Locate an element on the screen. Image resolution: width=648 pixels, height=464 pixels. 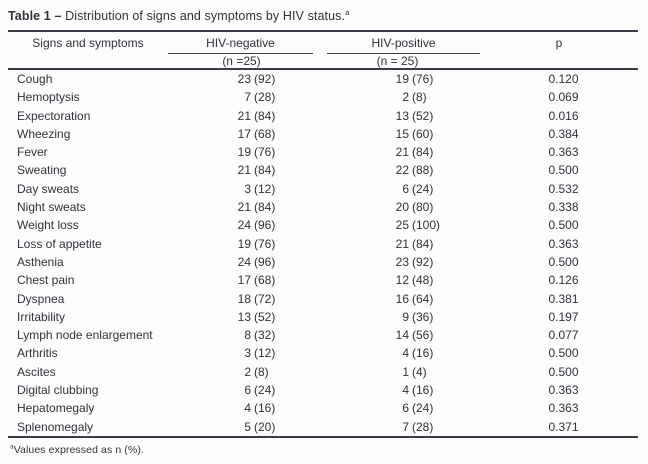
table-row: Dyspnea 18 (72) 16 (64) 0.381 is located at coordinates (323, 299).